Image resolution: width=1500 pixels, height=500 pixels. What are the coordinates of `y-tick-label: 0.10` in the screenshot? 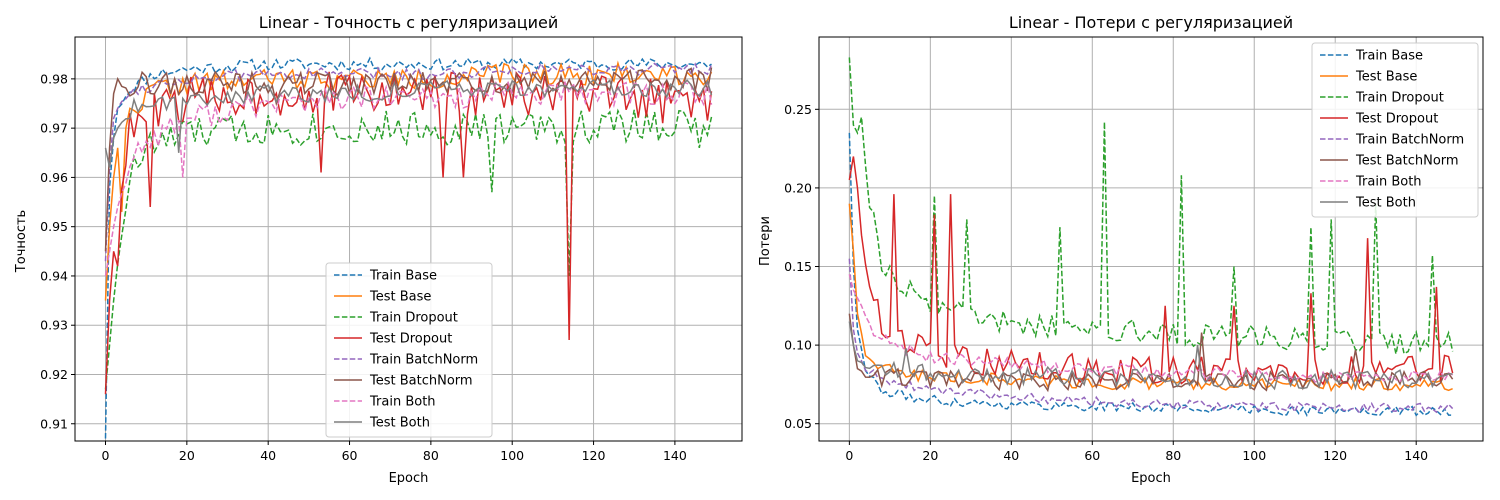 It's located at (798, 345).